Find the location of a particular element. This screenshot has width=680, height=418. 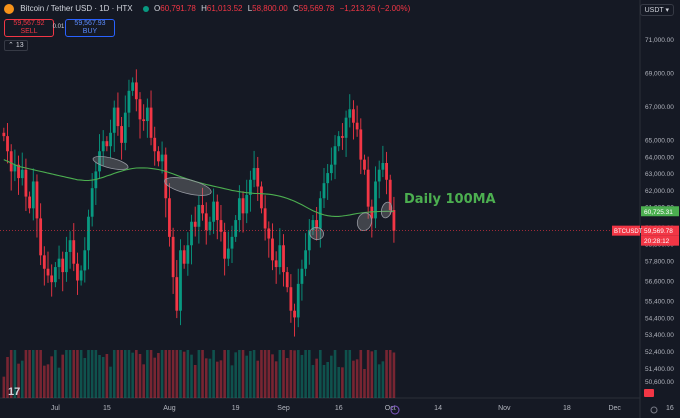

y-tick-label: 67,000.00 is located at coordinates (659, 107).